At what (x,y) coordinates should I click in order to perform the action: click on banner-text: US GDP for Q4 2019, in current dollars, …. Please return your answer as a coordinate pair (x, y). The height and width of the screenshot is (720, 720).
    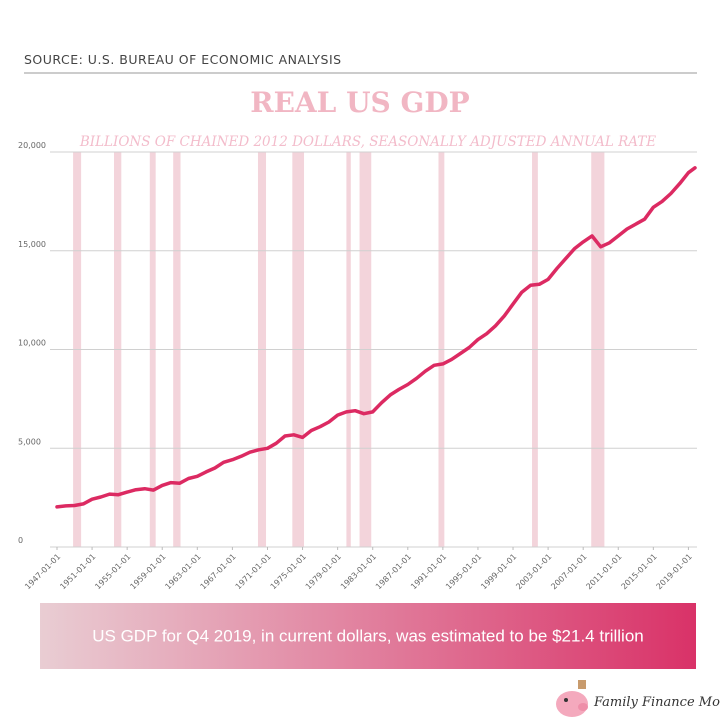
    Looking at the image, I should click on (368, 635).